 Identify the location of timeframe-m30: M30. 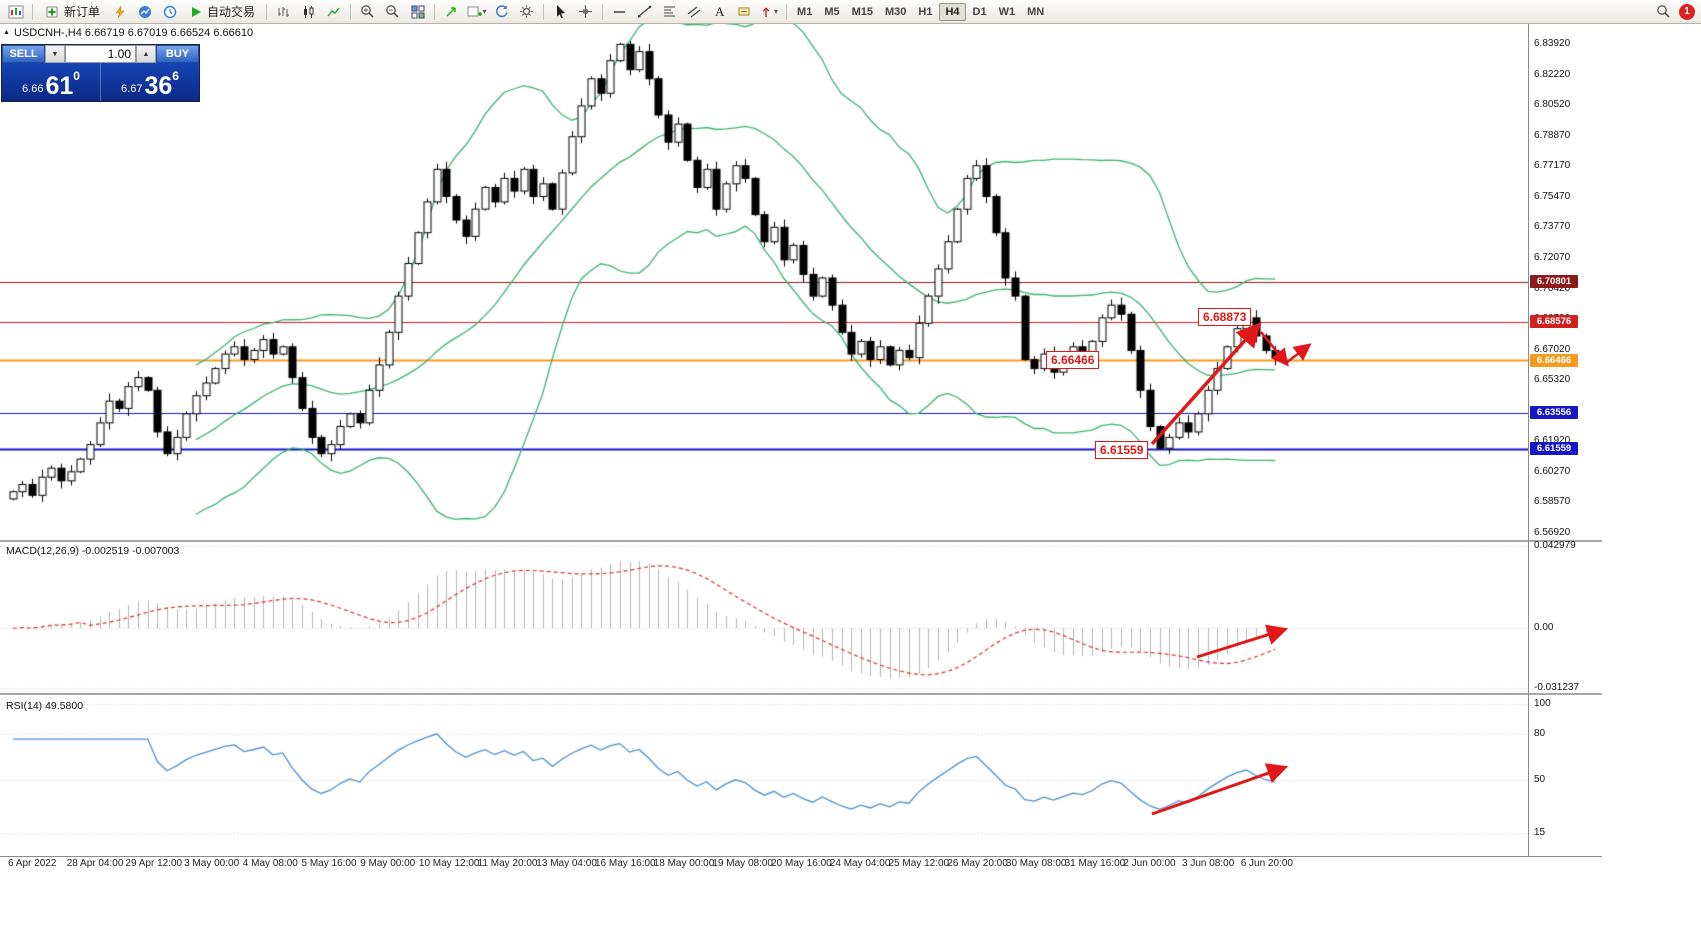
(896, 11).